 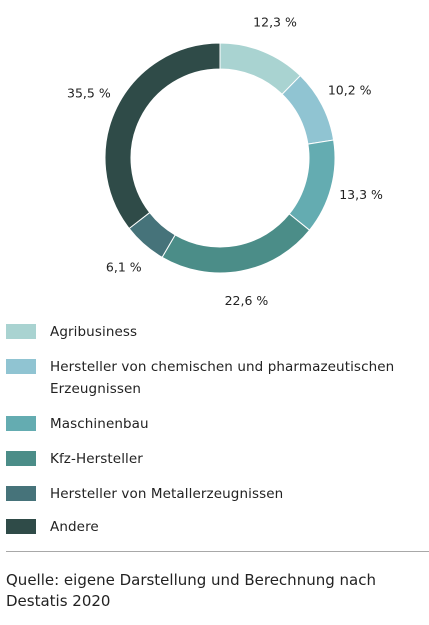 I want to click on legend-item-metallerzeugnisse: Hersteller von Metallerzeugnissen, so click(x=144, y=494).